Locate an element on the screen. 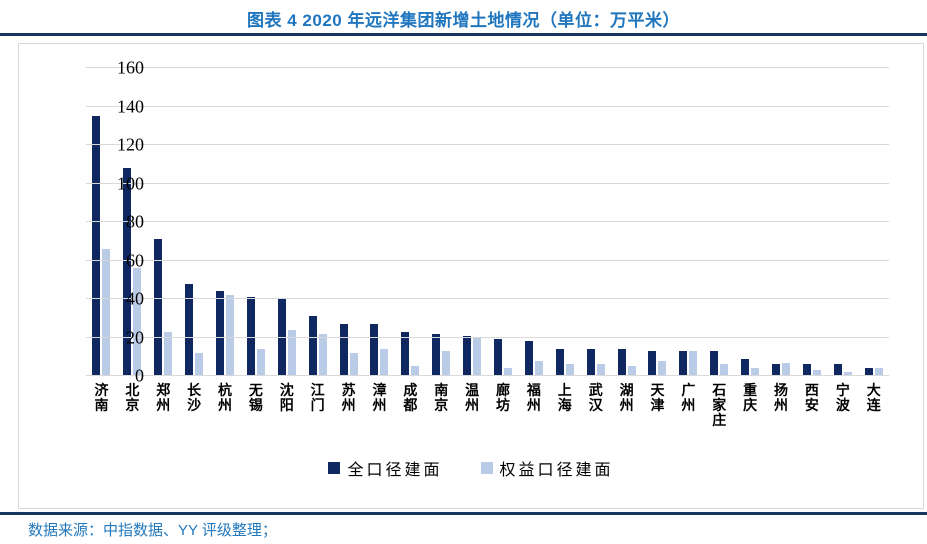 The height and width of the screenshot is (544, 927). x-axis-label-char: 武 is located at coordinates (595, 391).